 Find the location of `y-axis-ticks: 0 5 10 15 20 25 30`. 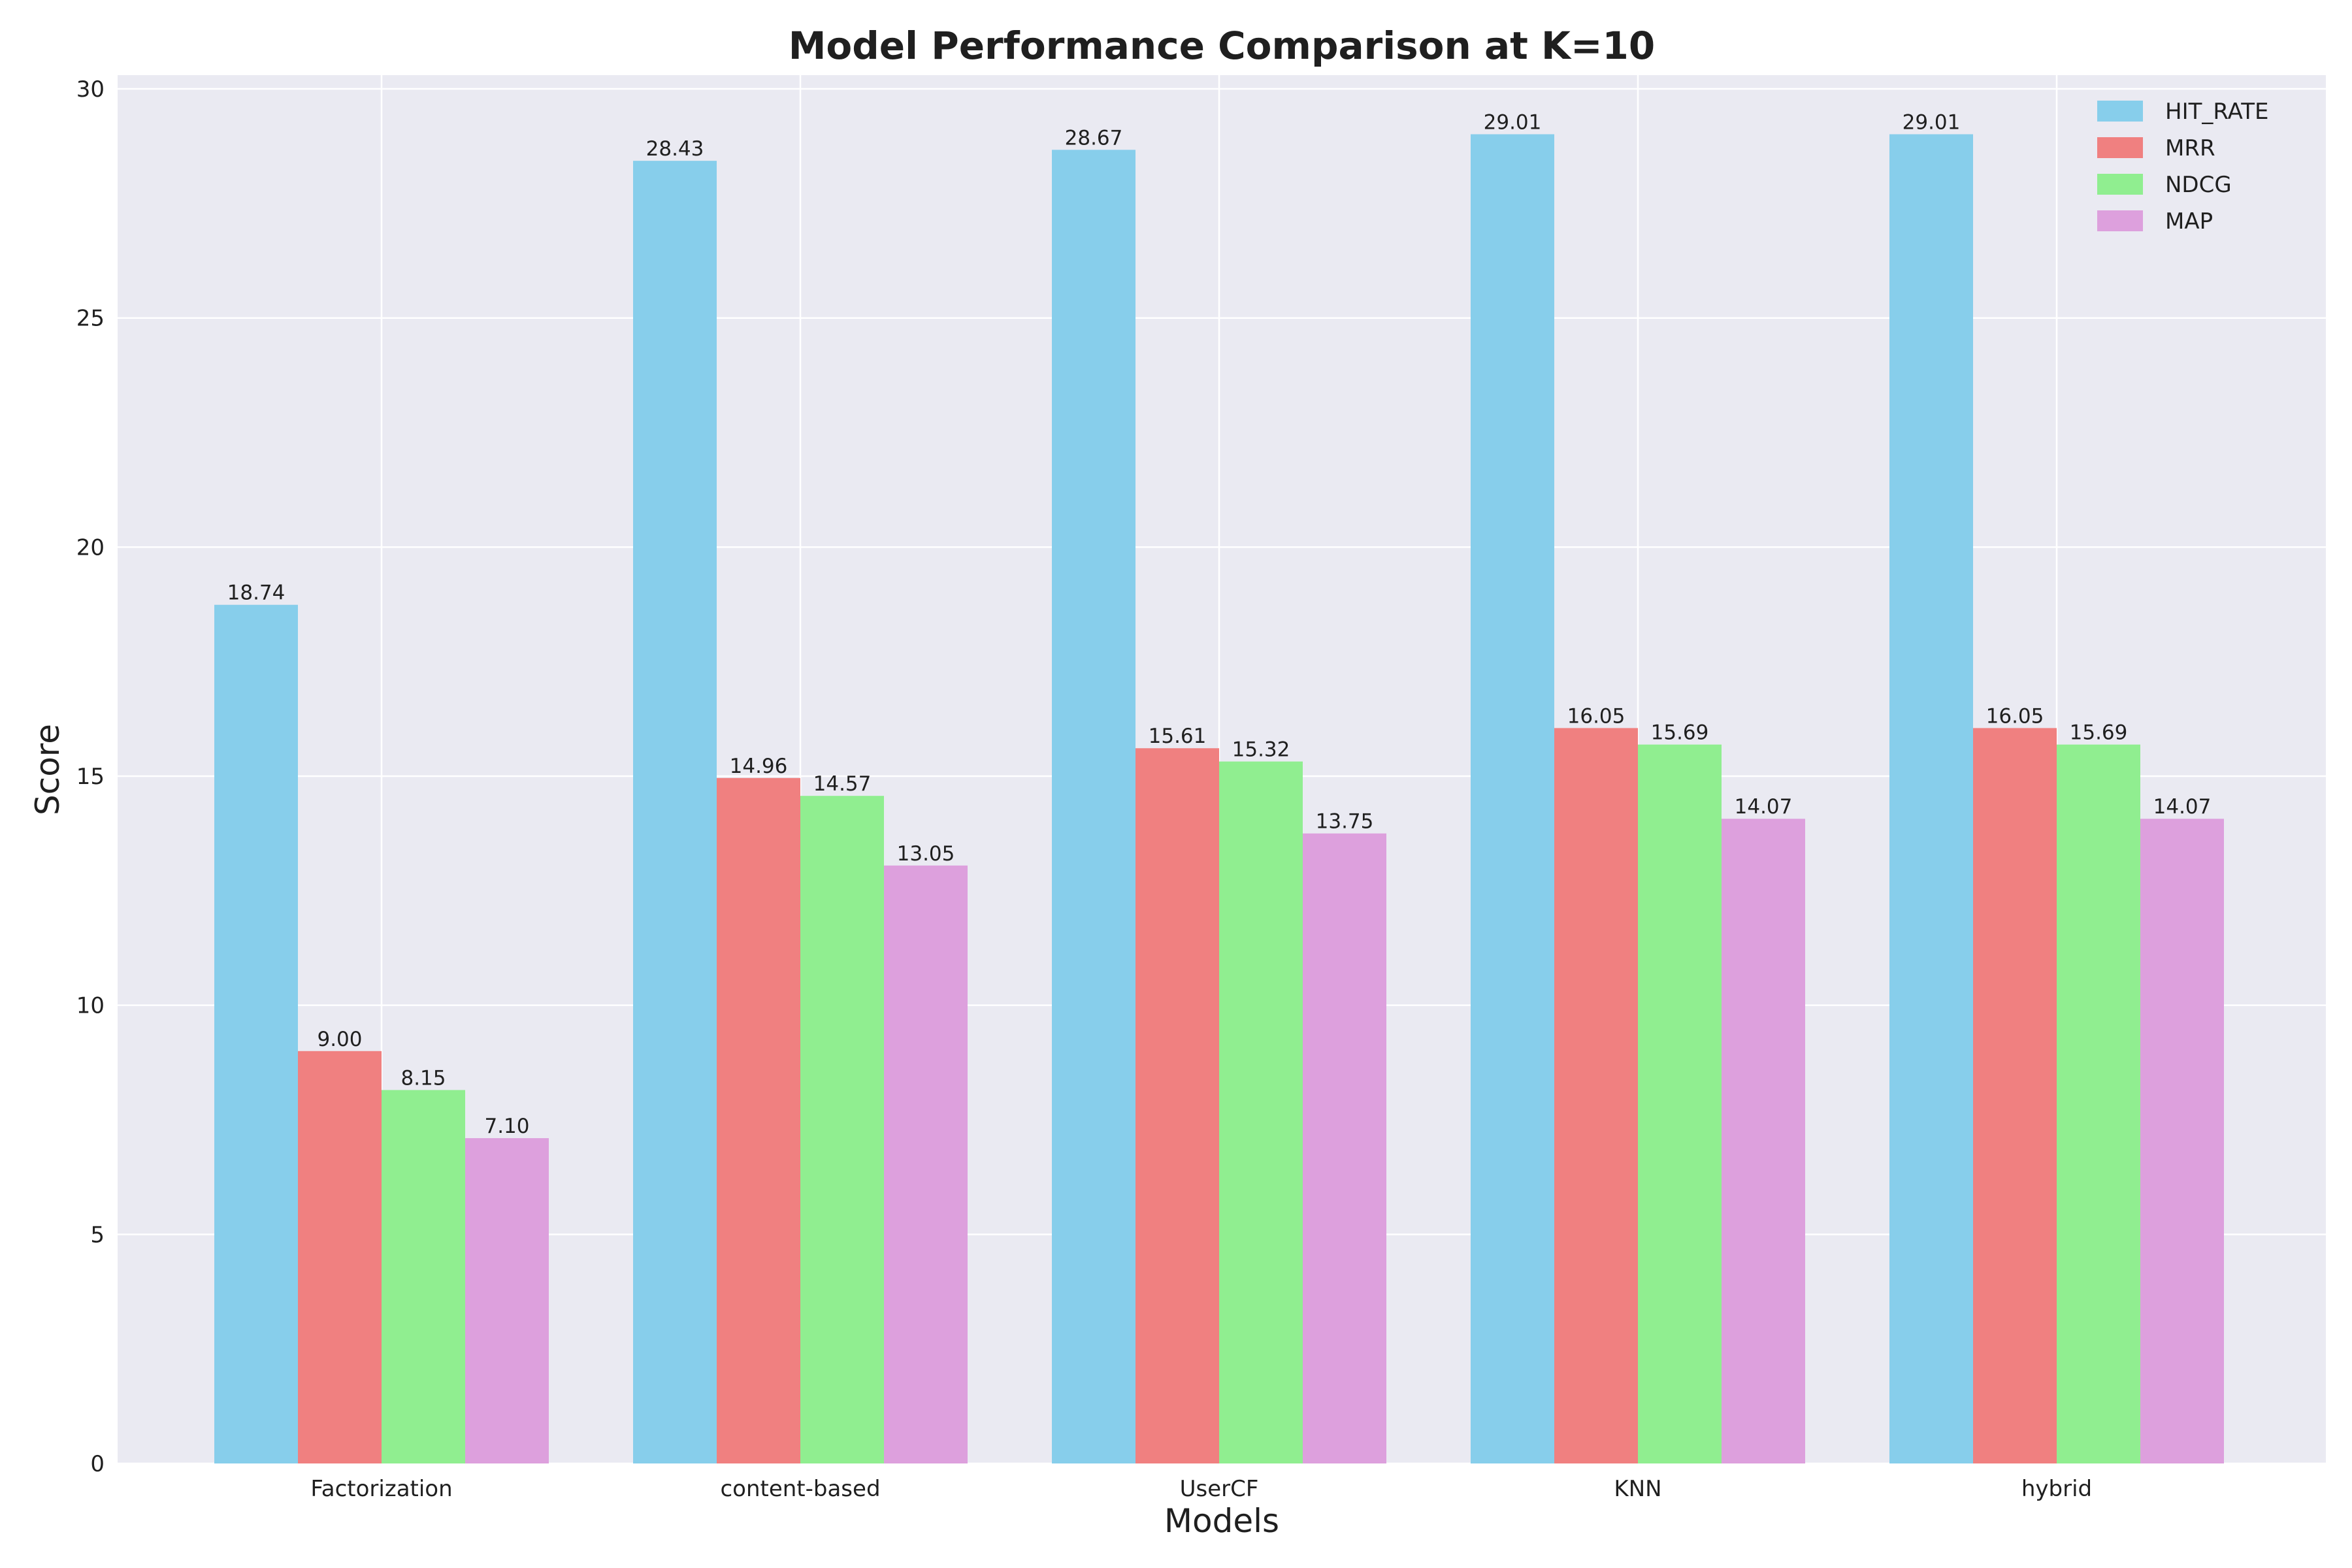

y-axis-ticks: 0 5 10 15 20 25 30 is located at coordinates (90, 776).